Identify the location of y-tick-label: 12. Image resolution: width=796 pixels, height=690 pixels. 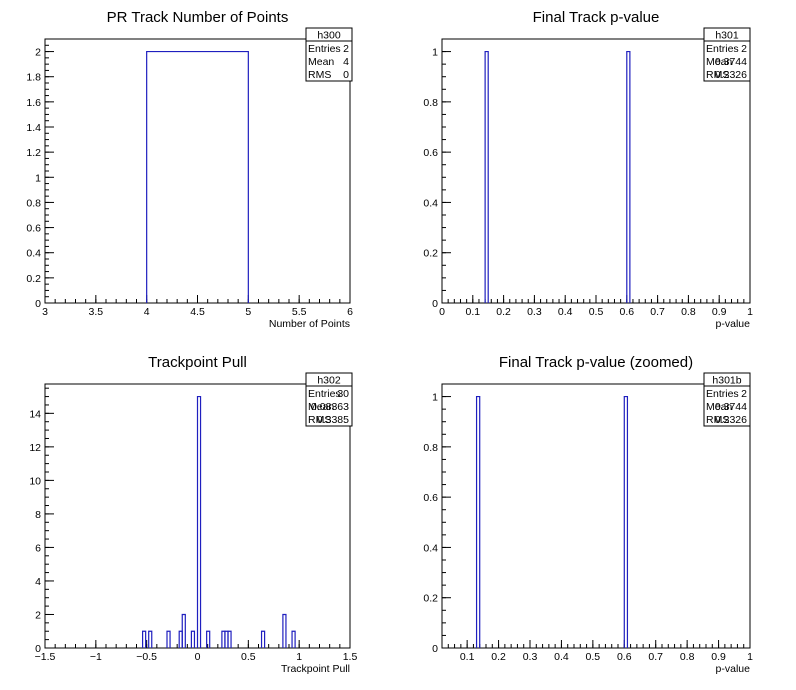
(35, 448).